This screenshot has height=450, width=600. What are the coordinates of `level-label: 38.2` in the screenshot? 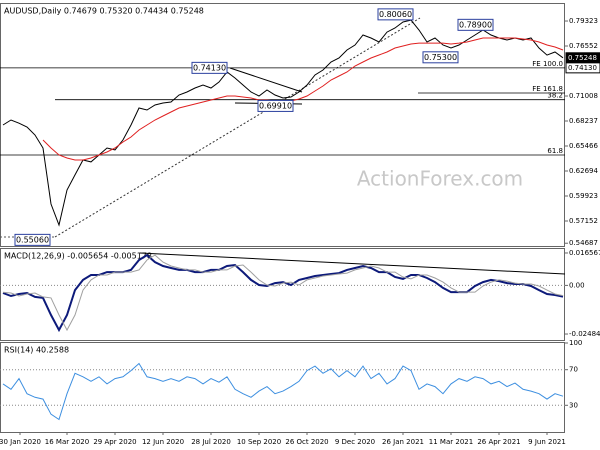 It's located at (555, 96).